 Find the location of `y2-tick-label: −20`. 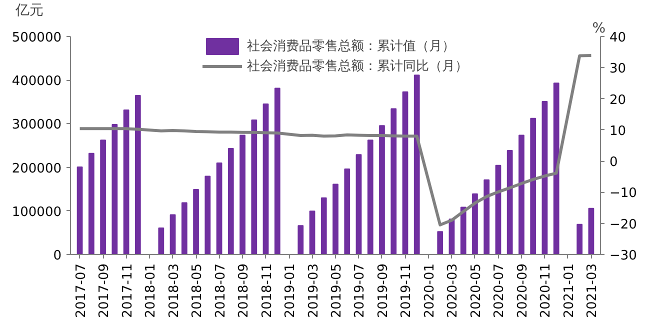

y2-tick-label: −20 is located at coordinates (623, 224).